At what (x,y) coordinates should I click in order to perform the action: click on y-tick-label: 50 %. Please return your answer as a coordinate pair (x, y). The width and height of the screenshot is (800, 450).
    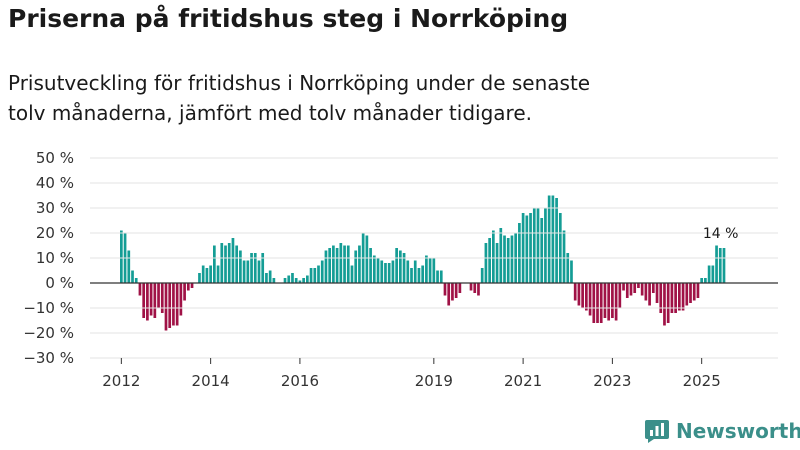
    Looking at the image, I should click on (55, 158).